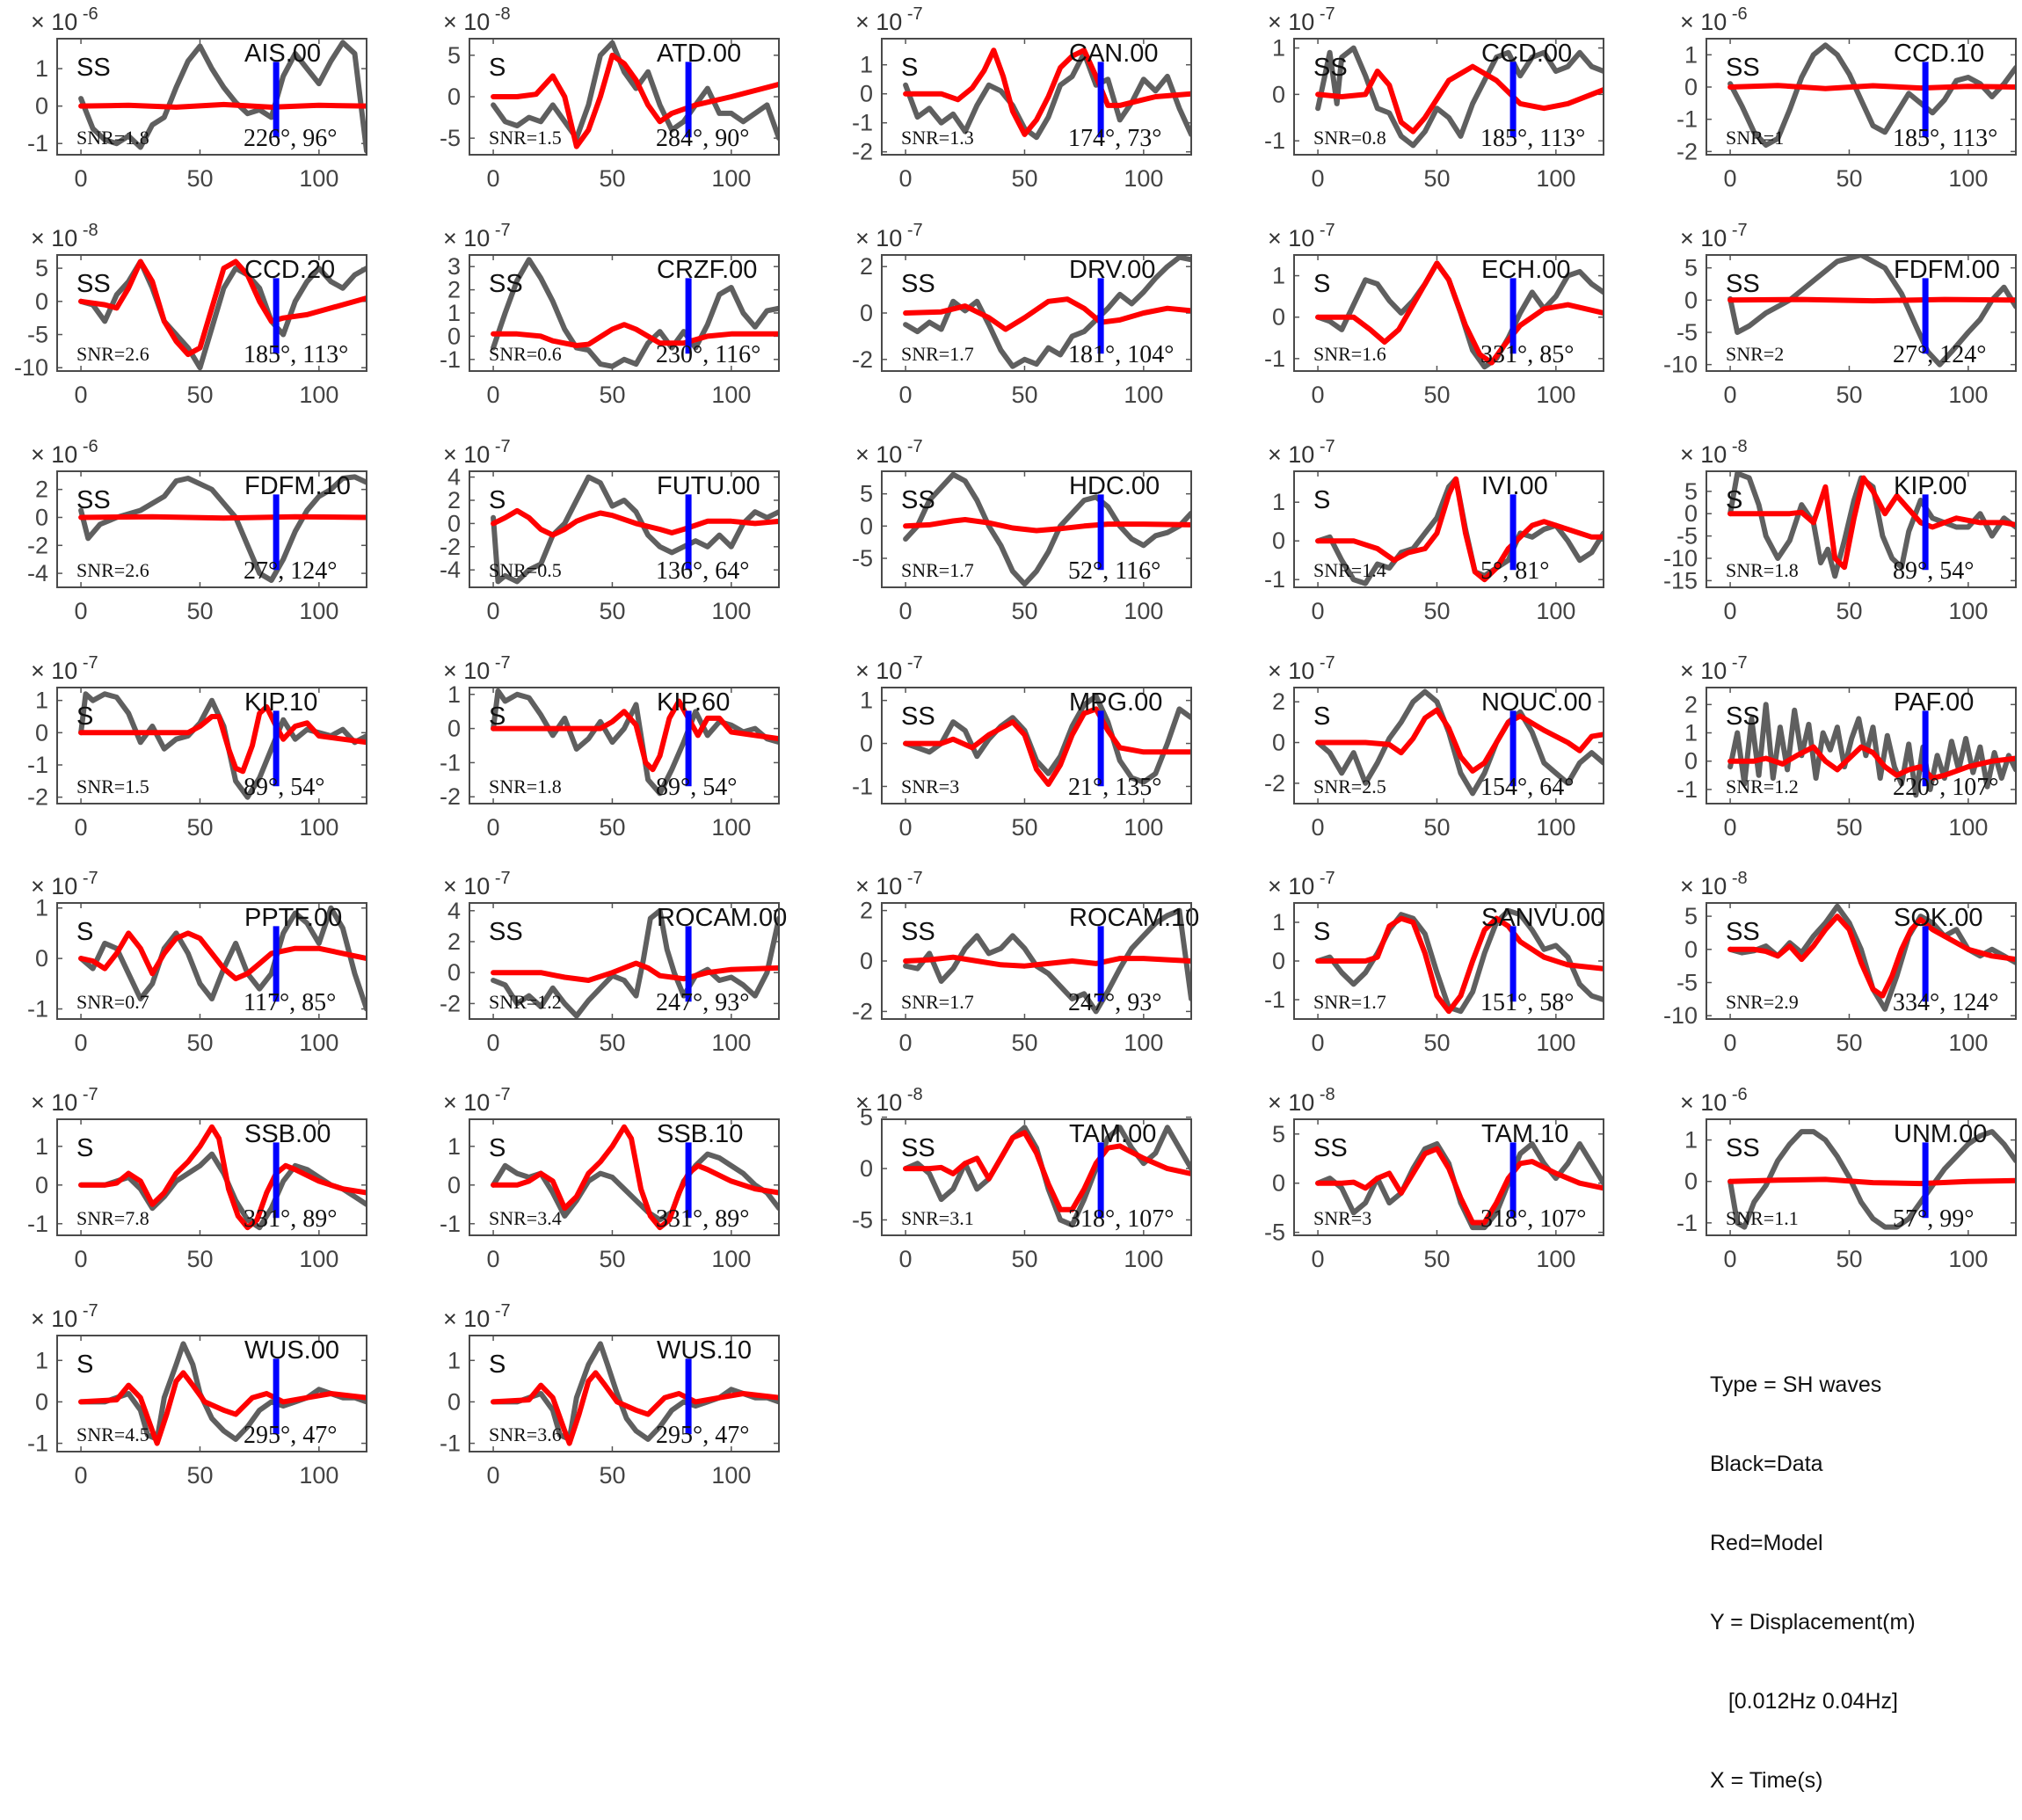  What do you see at coordinates (112, 1218) in the screenshot?
I see `snr-label: SNR=7.8` at bounding box center [112, 1218].